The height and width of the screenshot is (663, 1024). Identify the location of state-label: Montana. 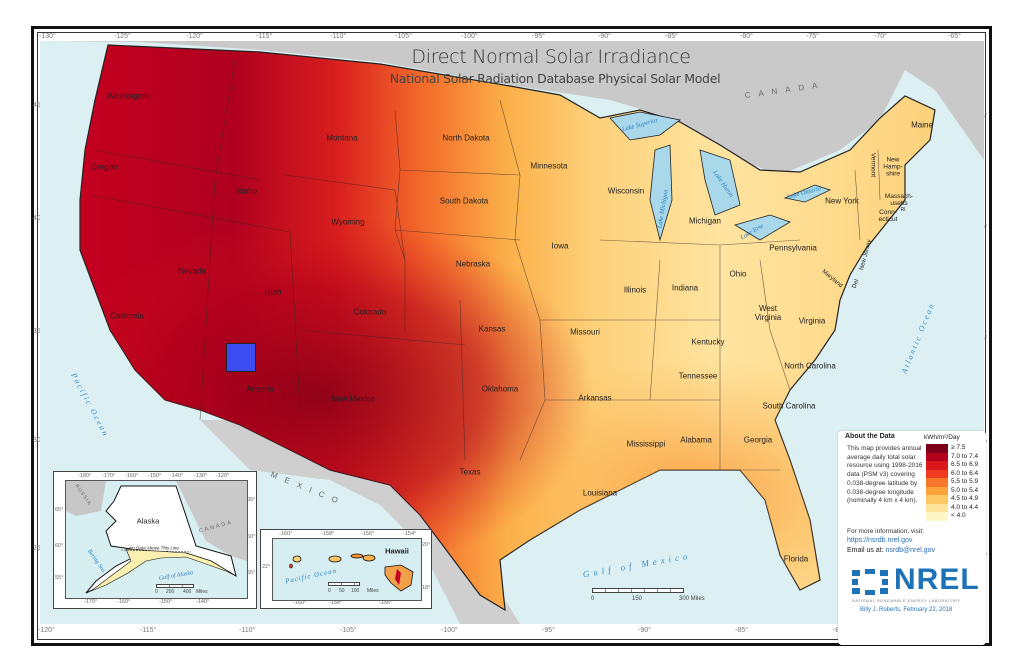
(342, 138).